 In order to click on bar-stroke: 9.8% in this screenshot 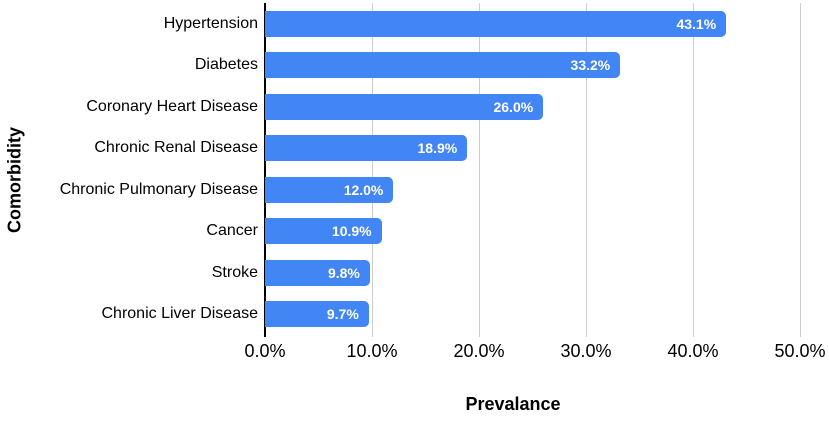, I will do `click(317, 272)`.